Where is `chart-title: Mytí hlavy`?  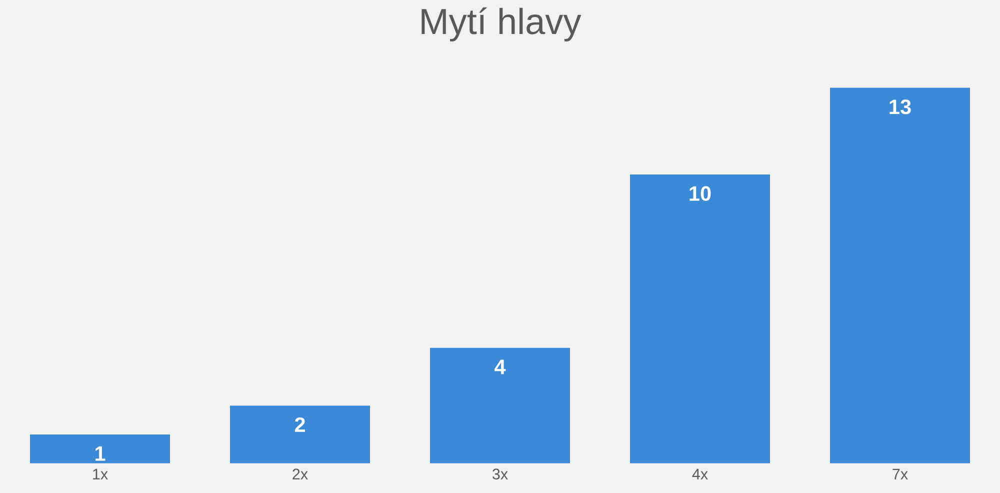 chart-title: Mytí hlavy is located at coordinates (502, 24).